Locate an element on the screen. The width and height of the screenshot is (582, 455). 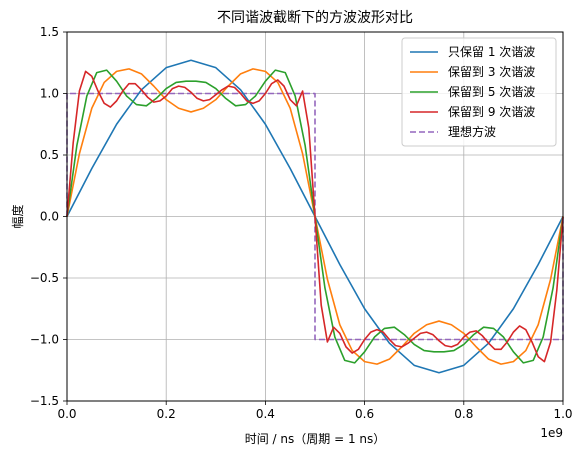
y-tick-label: −1.5 is located at coordinates (44, 401).